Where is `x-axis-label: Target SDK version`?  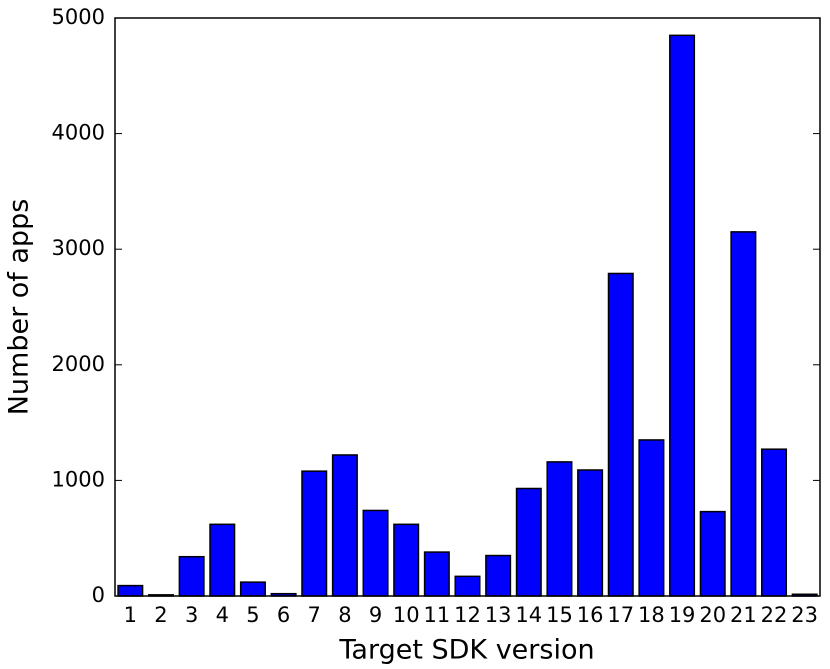
x-axis-label: Target SDK version is located at coordinates (466, 650).